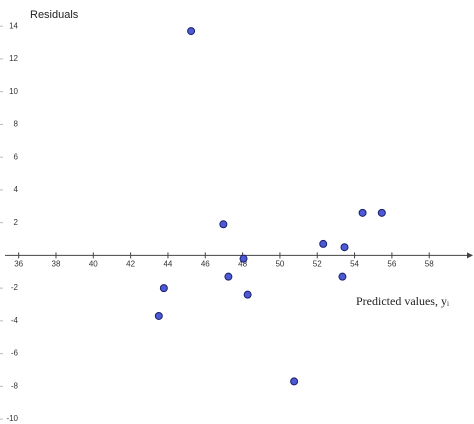  I want to click on x-axis-label: Predicted values, yᵢ, so click(402, 301).